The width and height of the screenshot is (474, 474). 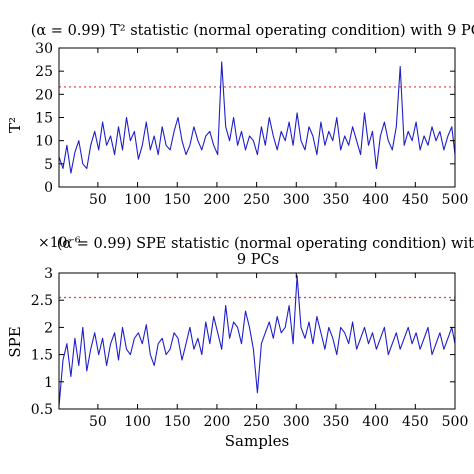 What do you see at coordinates (15, 125) in the screenshot?
I see `y-axis-label: T²` at bounding box center [15, 125].